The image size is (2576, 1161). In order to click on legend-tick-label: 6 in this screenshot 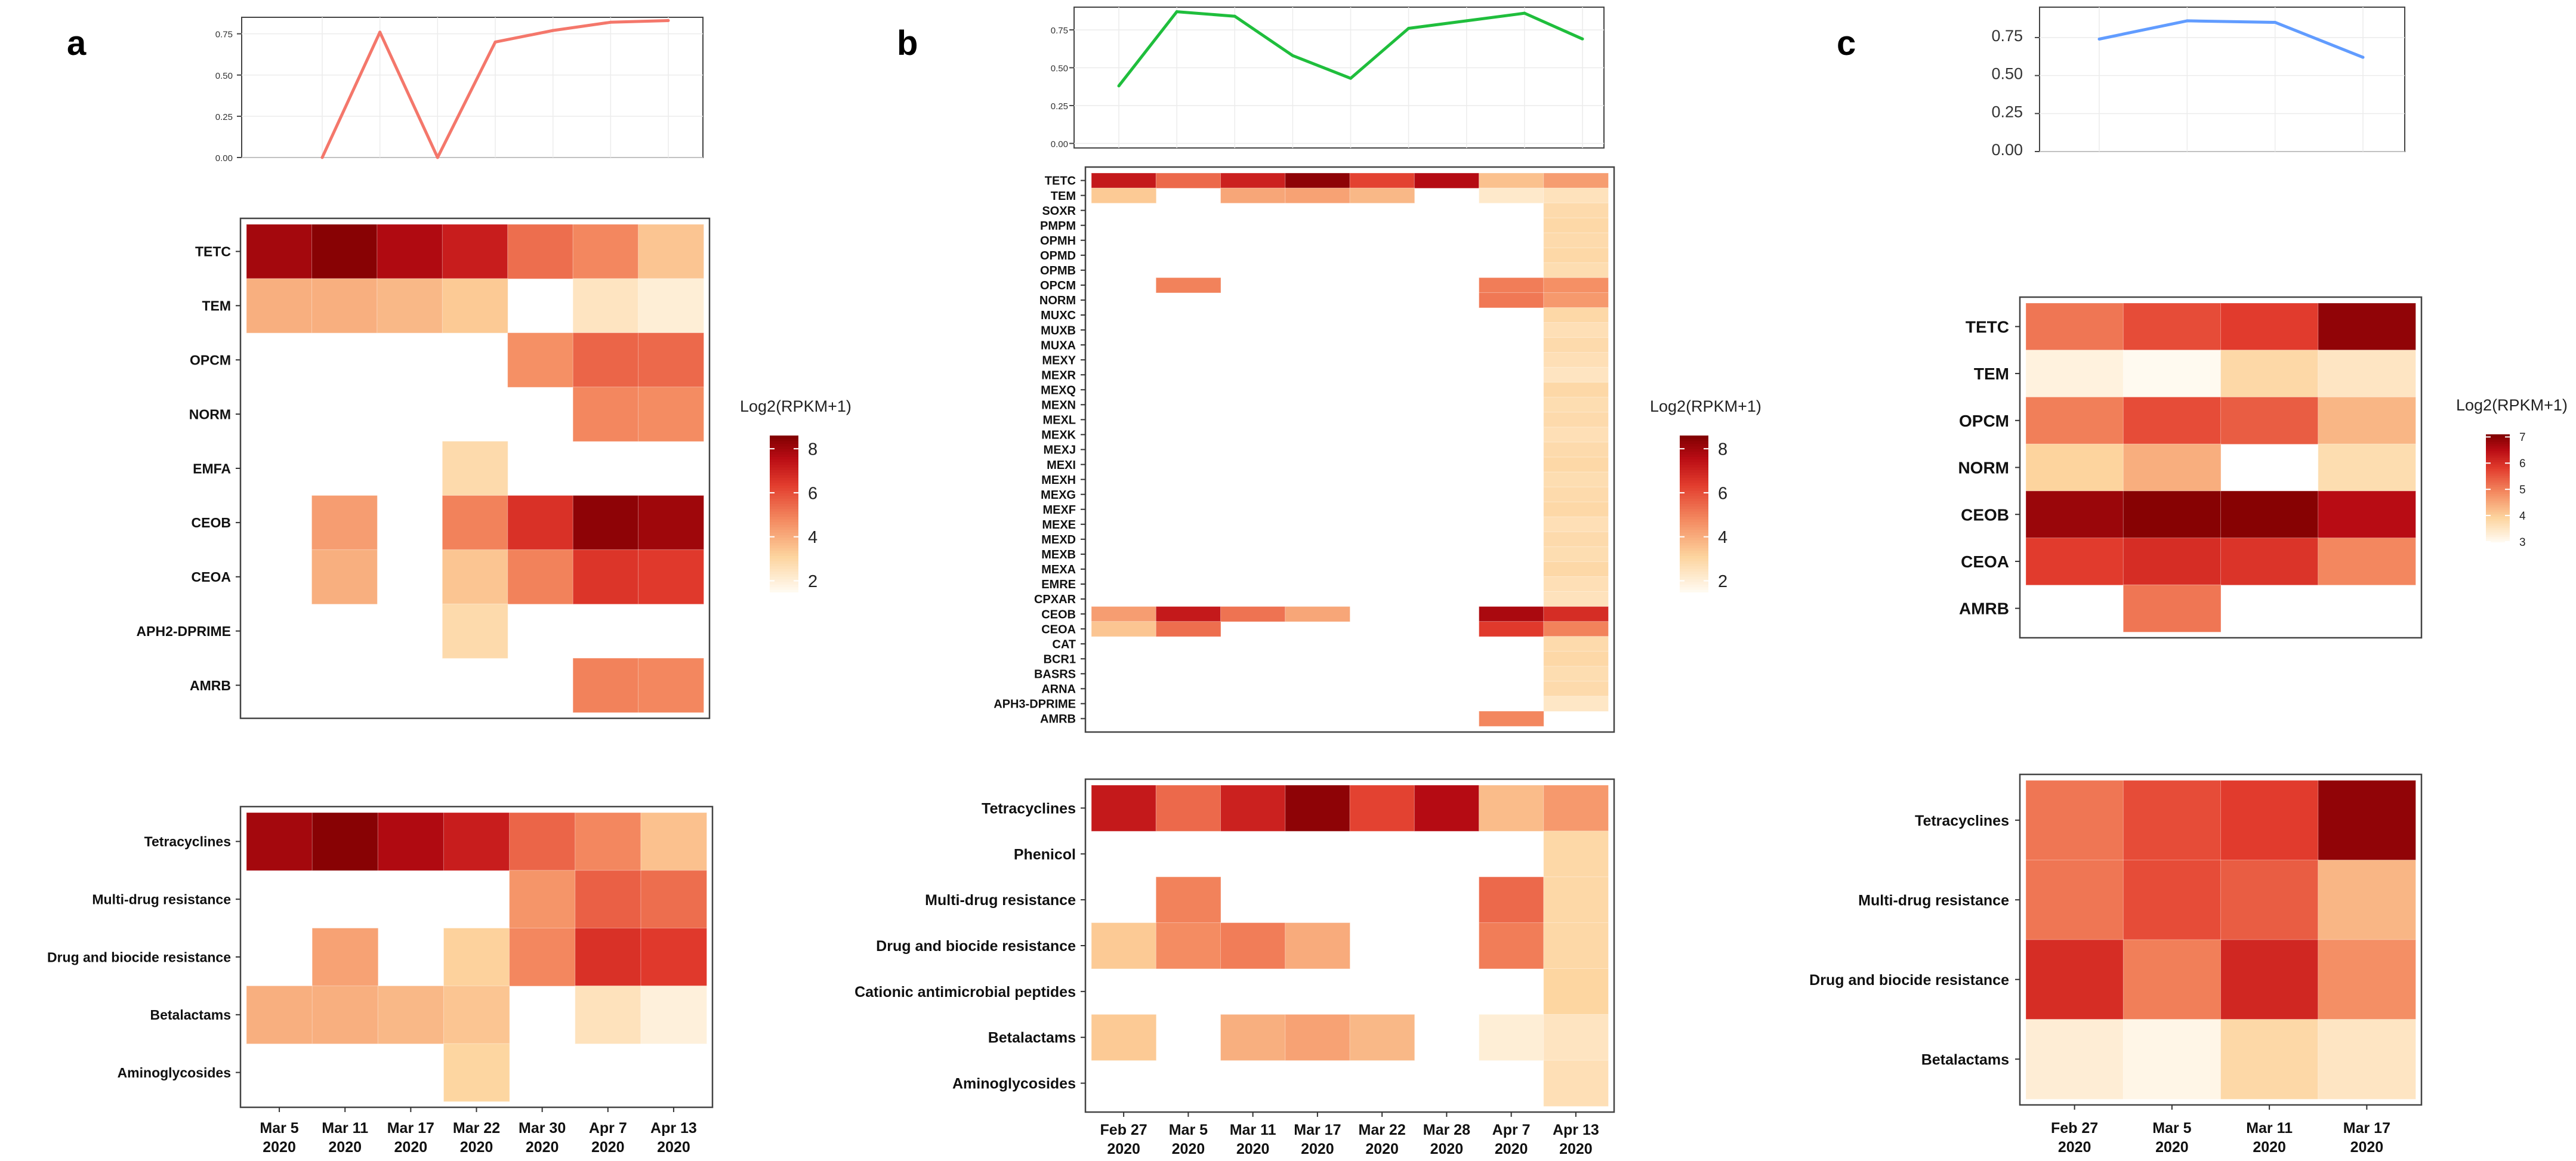, I will do `click(1722, 493)`.